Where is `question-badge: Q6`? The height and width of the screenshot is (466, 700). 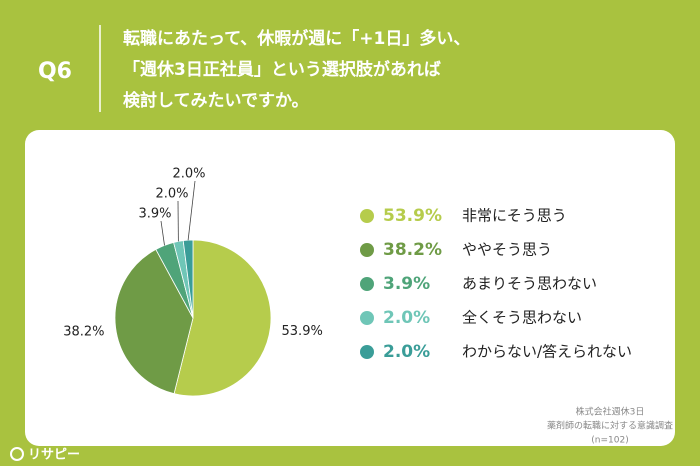
question-badge: Q6 is located at coordinates (55, 71).